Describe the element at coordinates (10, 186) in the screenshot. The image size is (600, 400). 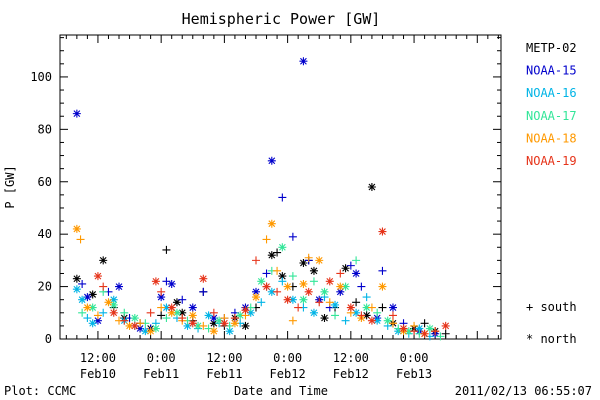
I see `y-axis-label: P [GW]` at that location.